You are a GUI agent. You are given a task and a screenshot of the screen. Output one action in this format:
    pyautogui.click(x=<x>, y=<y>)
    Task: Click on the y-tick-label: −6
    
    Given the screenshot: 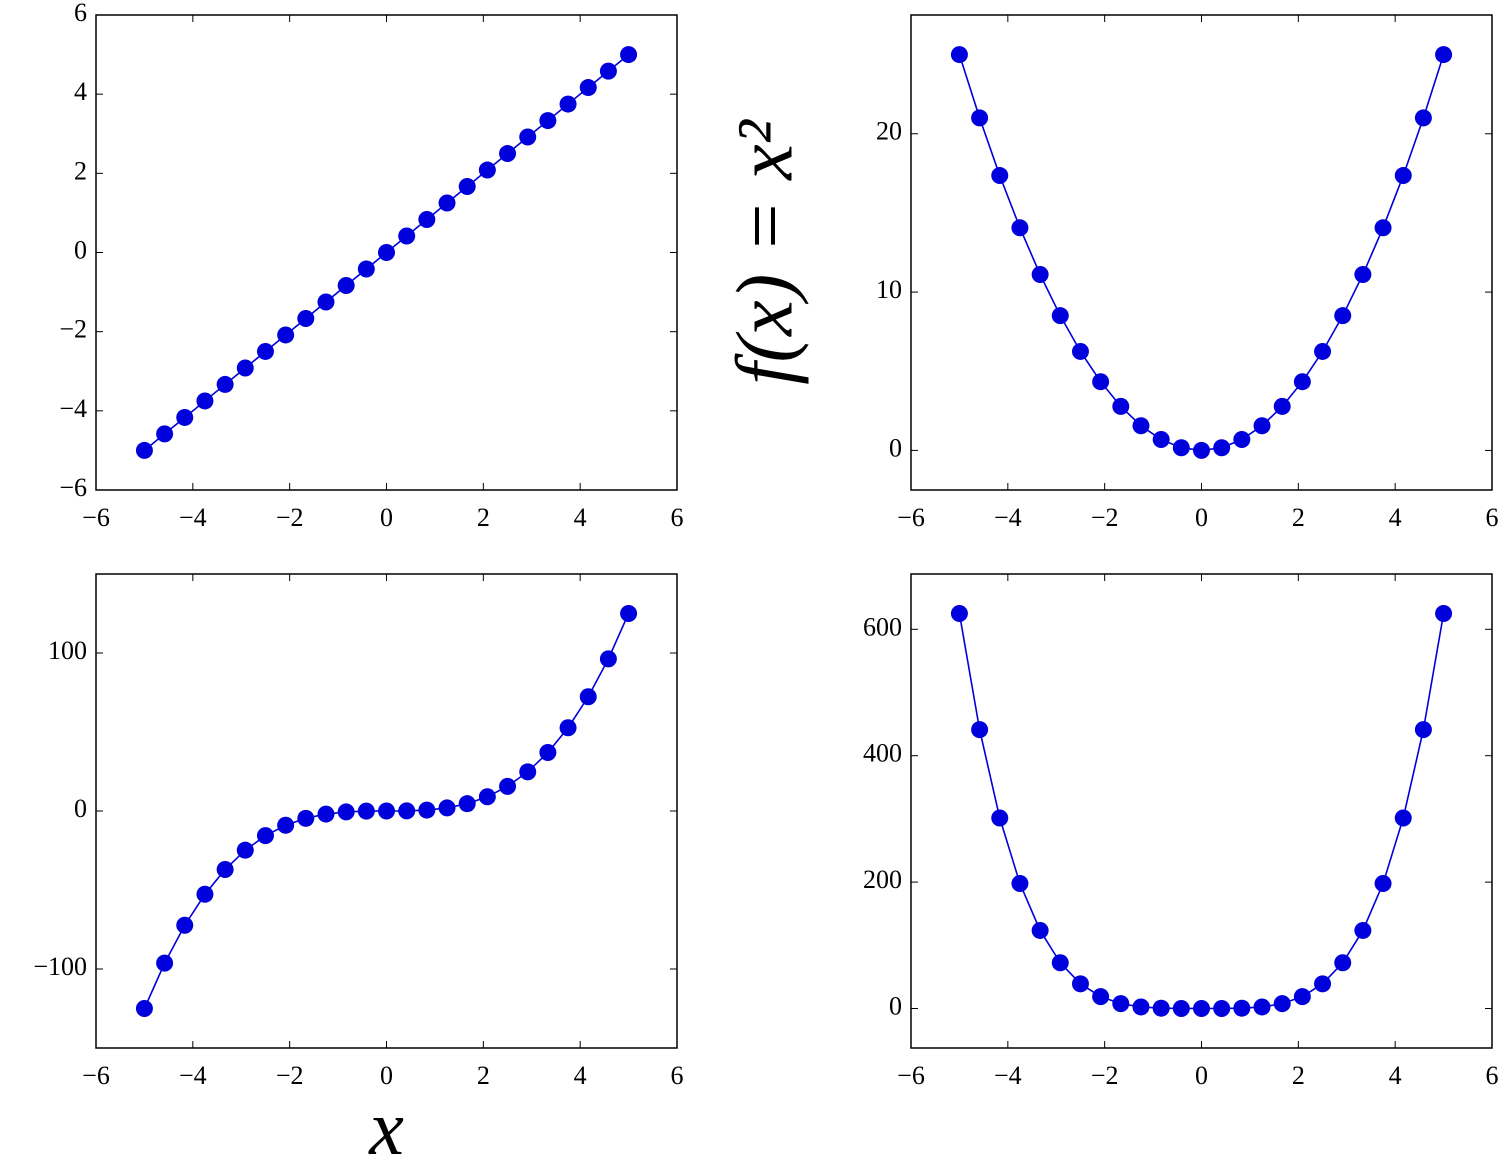 What is the action you would take?
    pyautogui.click(x=73, y=487)
    